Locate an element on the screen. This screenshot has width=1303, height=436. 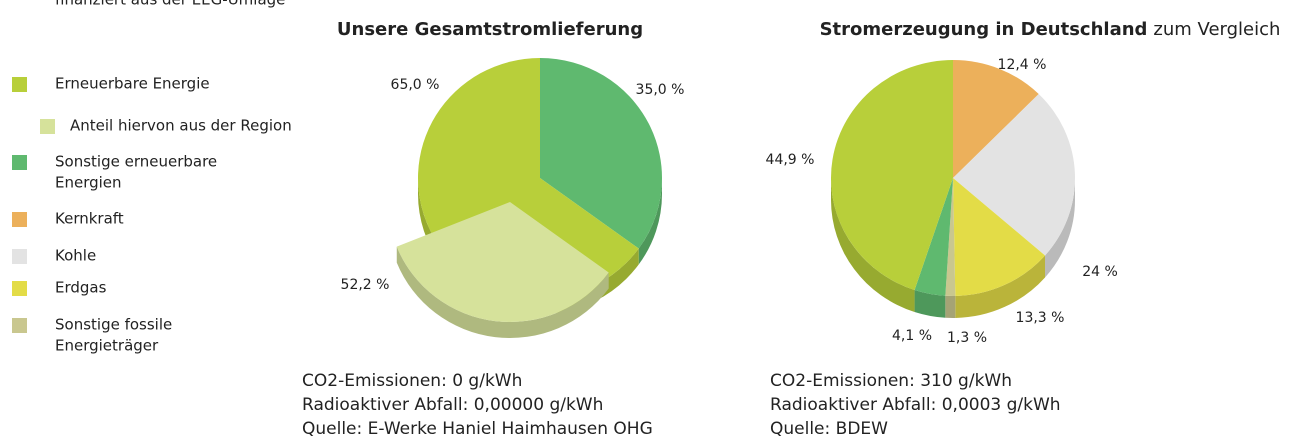
legend-label: Erneuerbare Energie is located at coordinates (132, 84).